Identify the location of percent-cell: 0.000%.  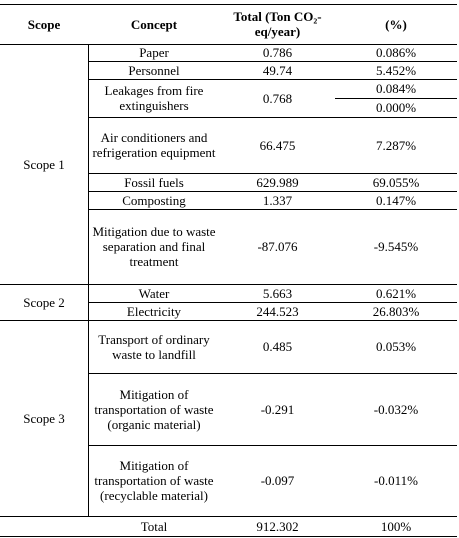
(396, 107).